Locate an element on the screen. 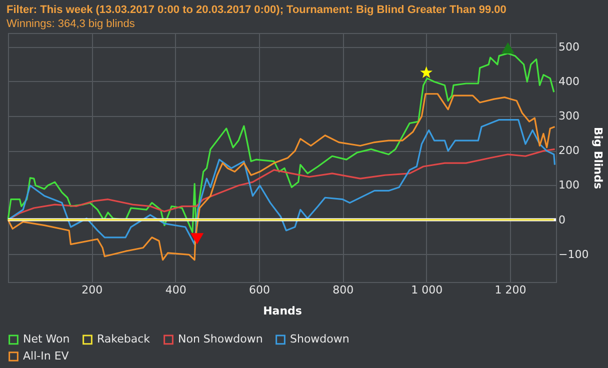 The image size is (608, 368). x-tick-label: 400 is located at coordinates (175, 290).